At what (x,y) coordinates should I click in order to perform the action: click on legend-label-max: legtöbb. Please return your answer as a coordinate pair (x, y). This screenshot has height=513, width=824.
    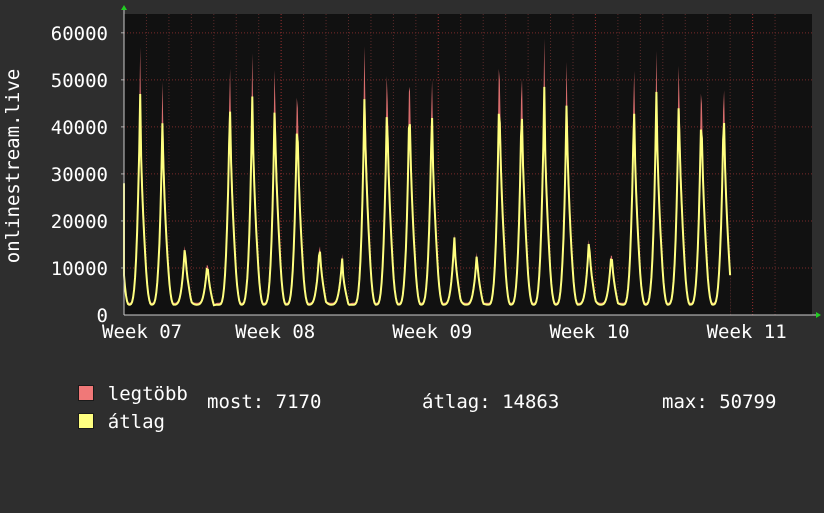
    Looking at the image, I should click on (147, 394).